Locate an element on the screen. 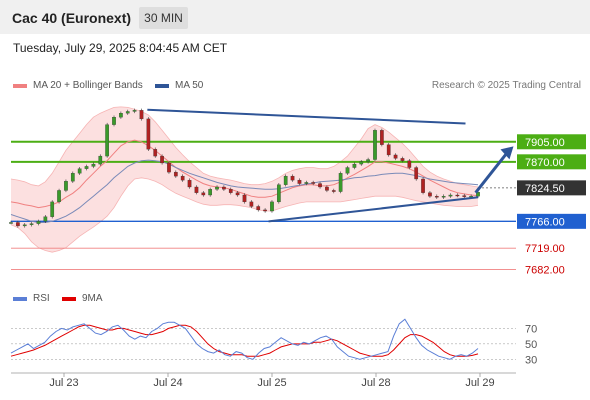  research-credit: Research © 2025 Trading Central is located at coordinates (506, 85).